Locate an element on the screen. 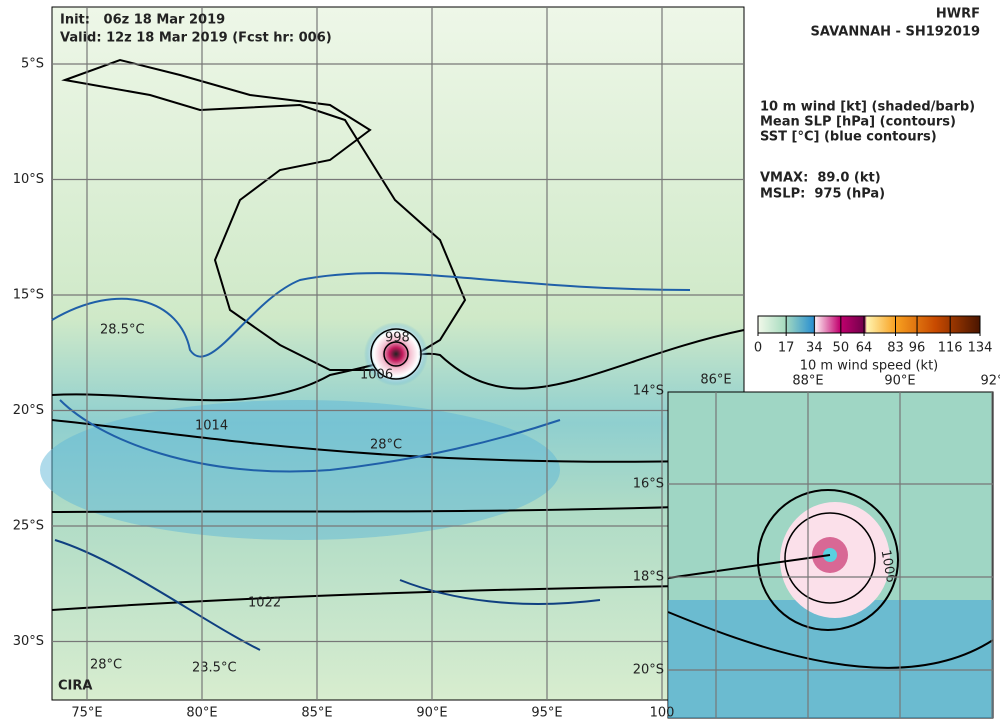 Image resolution: width=1000 pixels, height=726 pixels. lon-label: 88°E is located at coordinates (807, 381).